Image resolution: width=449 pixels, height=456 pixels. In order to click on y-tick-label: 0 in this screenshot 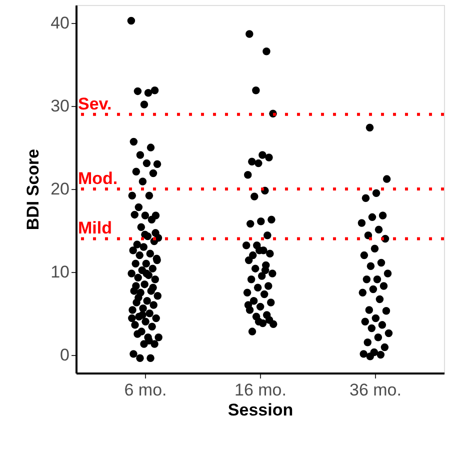, I will do `click(65, 354)`.